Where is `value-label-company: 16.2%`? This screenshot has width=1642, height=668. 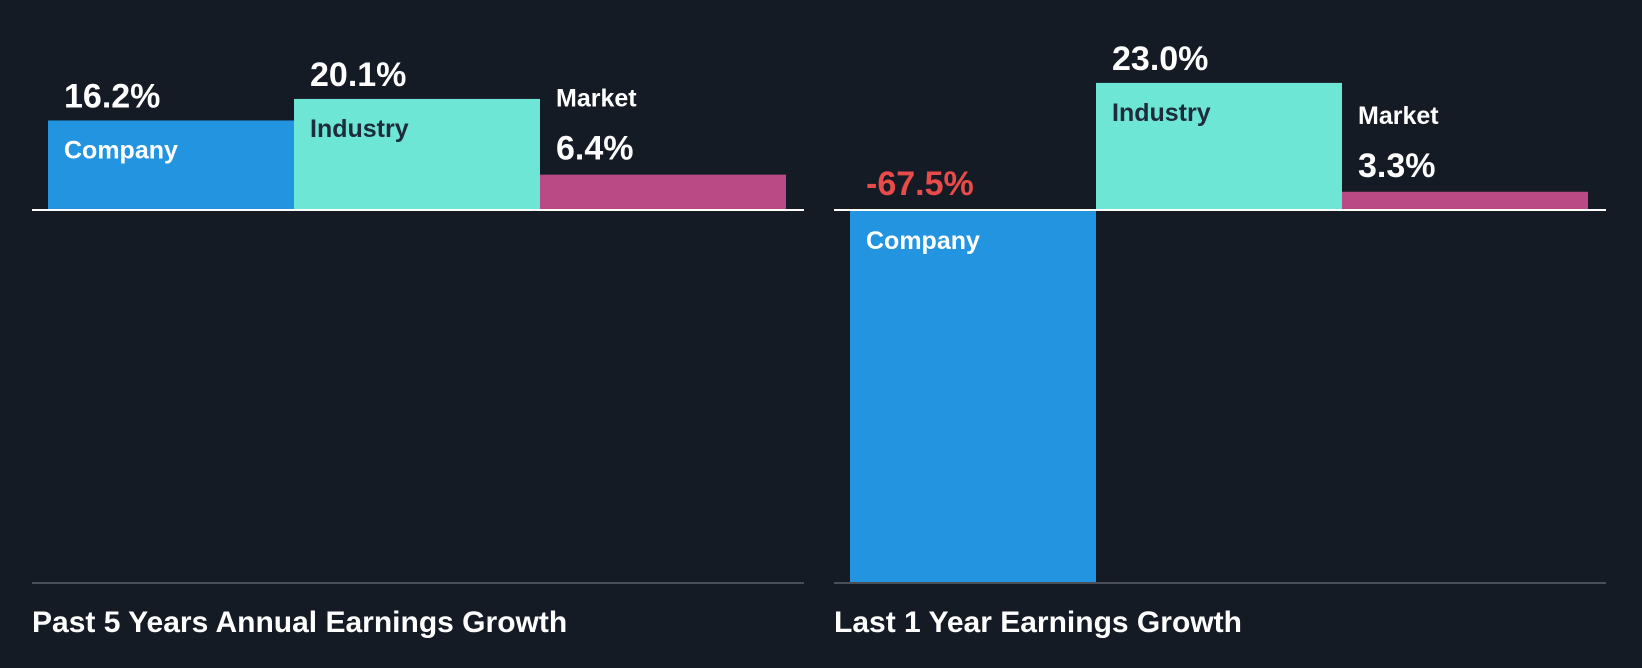 value-label-company: 16.2% is located at coordinates (112, 96).